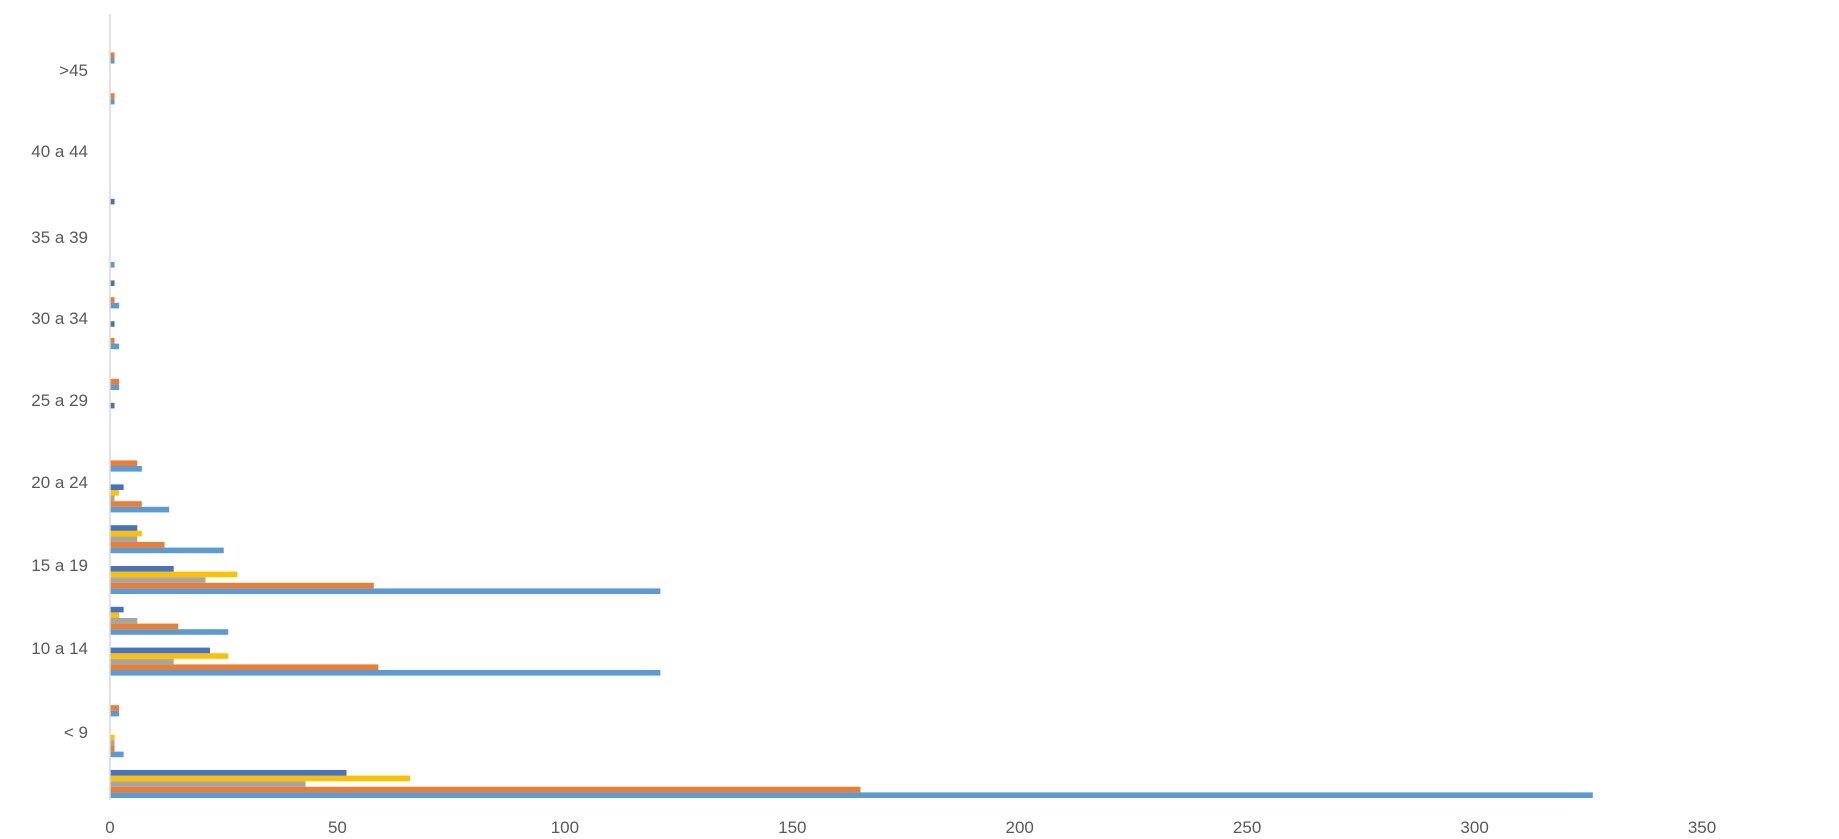 This screenshot has height=839, width=1839. What do you see at coordinates (112, 743) in the screenshot?
I see `bar--9-1-2` at bounding box center [112, 743].